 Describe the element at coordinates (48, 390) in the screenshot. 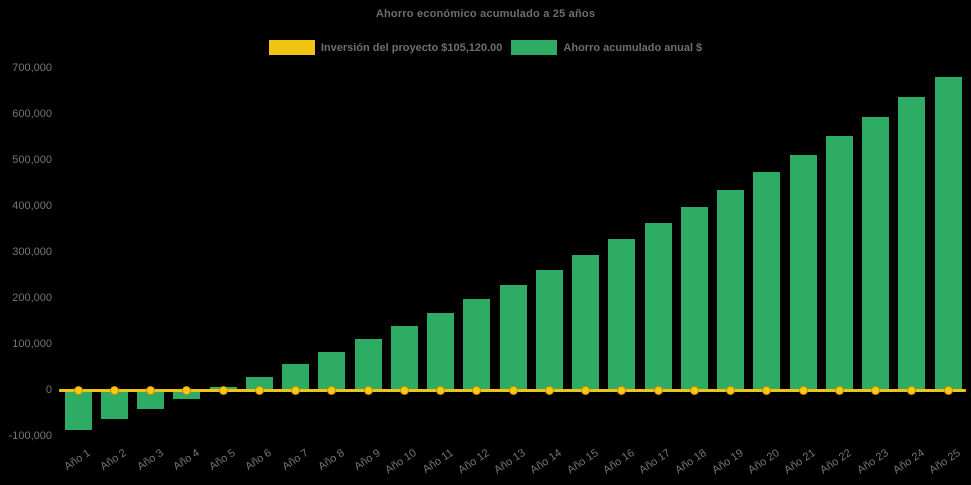

I see `y-axis-tick-label: 0` at that location.